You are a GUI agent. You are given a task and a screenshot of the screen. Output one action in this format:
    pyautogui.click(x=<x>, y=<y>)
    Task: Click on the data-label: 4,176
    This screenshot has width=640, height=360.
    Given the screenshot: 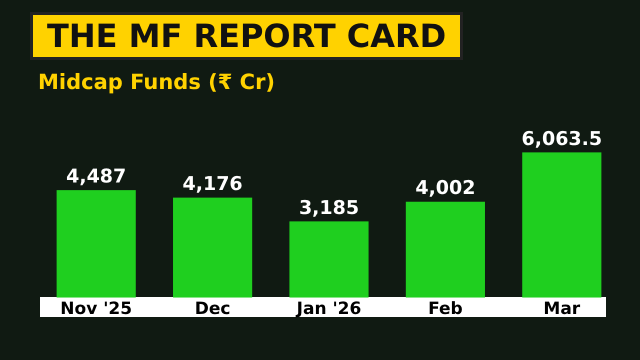 What is the action you would take?
    pyautogui.click(x=212, y=184)
    